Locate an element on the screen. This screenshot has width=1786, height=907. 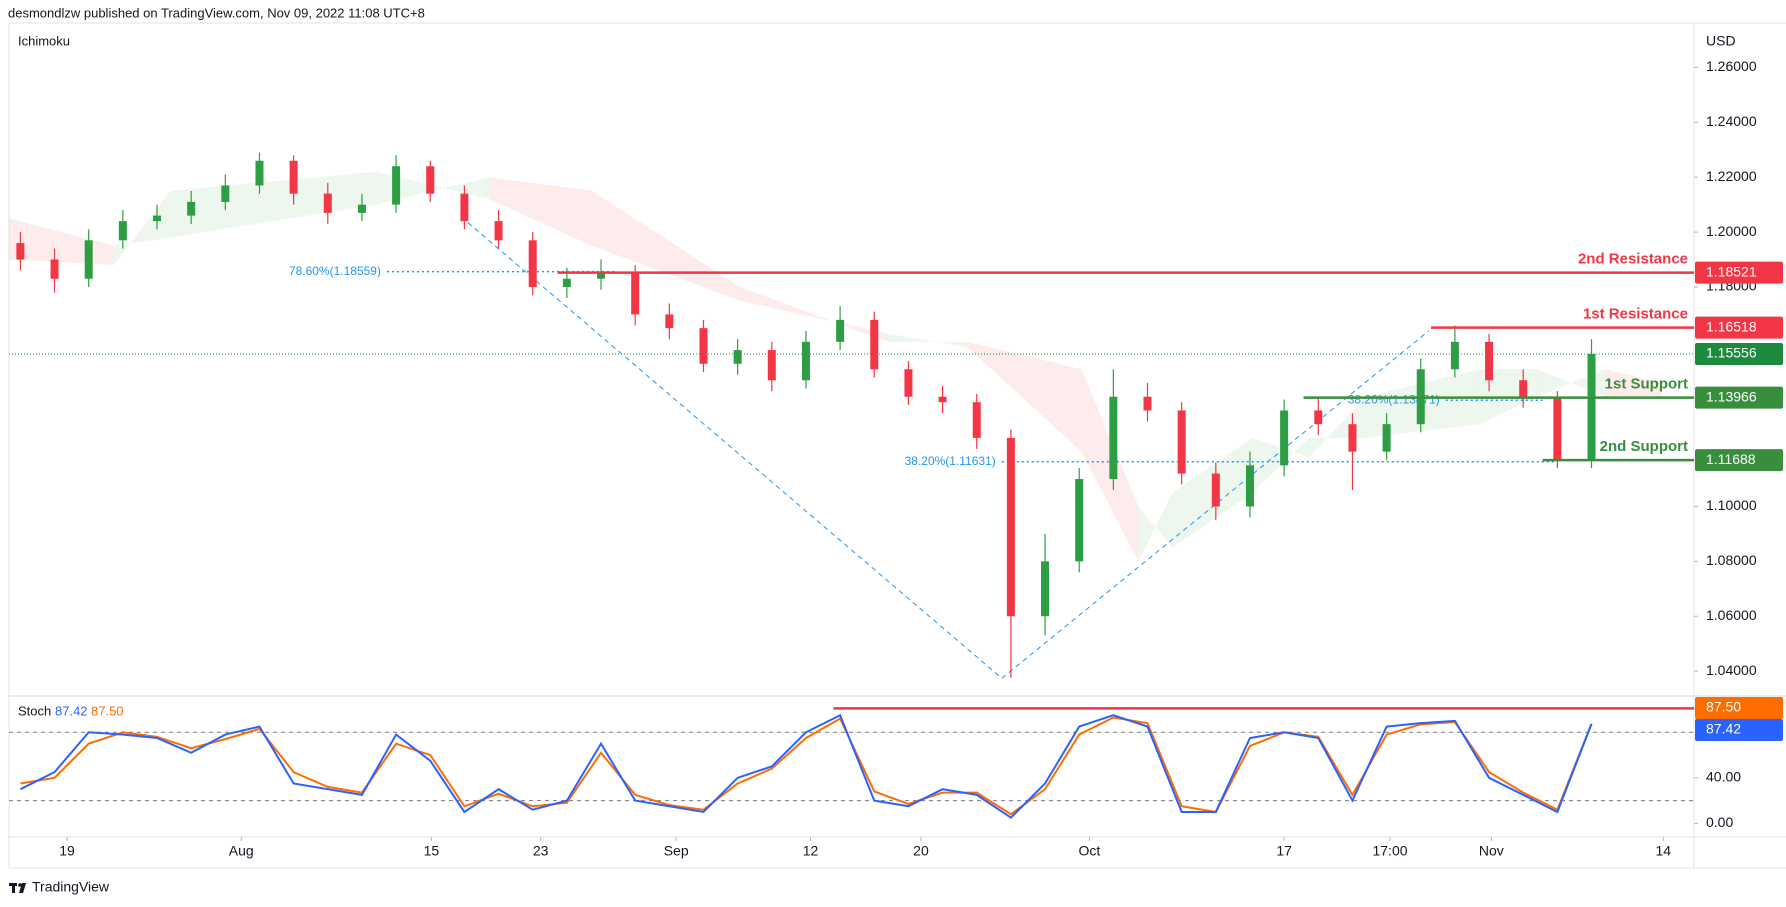
stoch-d-value: 87.50 is located at coordinates (107, 710).